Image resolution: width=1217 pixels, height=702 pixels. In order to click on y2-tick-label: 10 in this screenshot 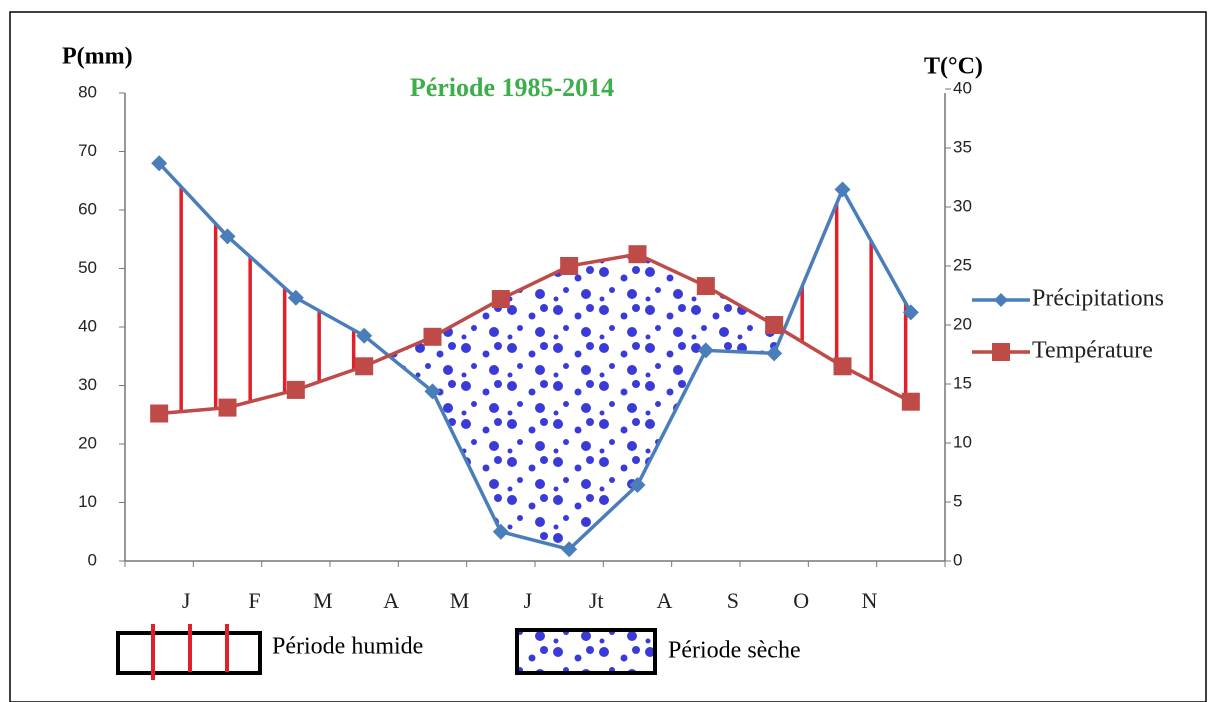, I will do `click(962, 441)`.